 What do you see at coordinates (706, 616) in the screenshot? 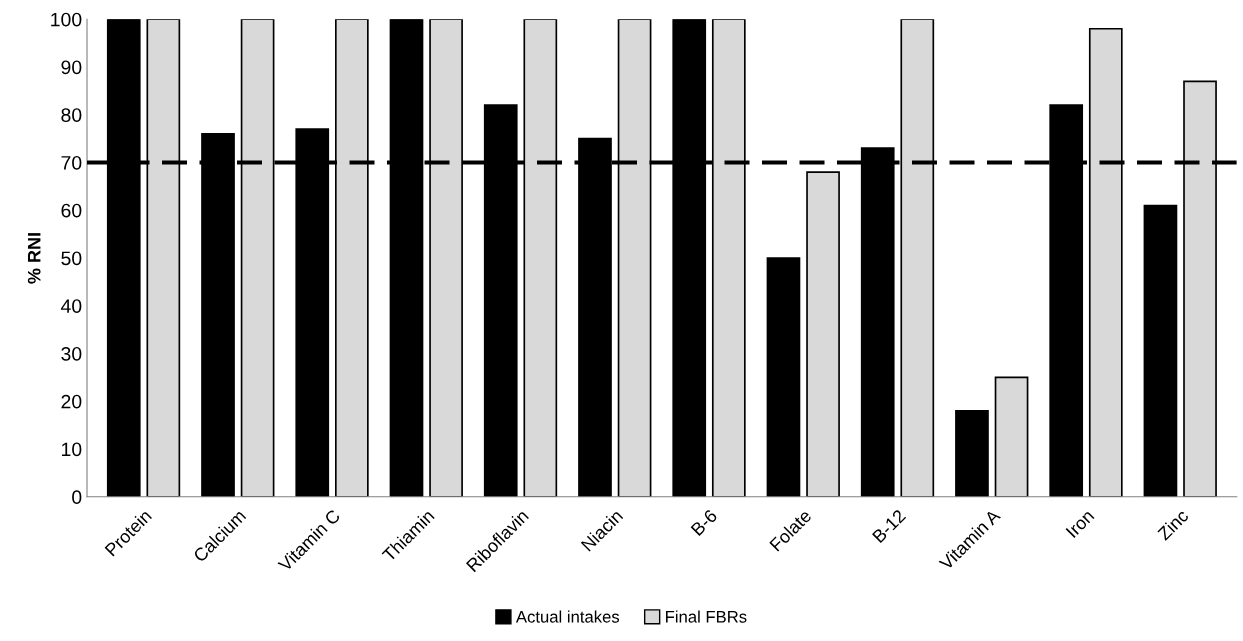
I see `legend-label: Final FBRs` at bounding box center [706, 616].